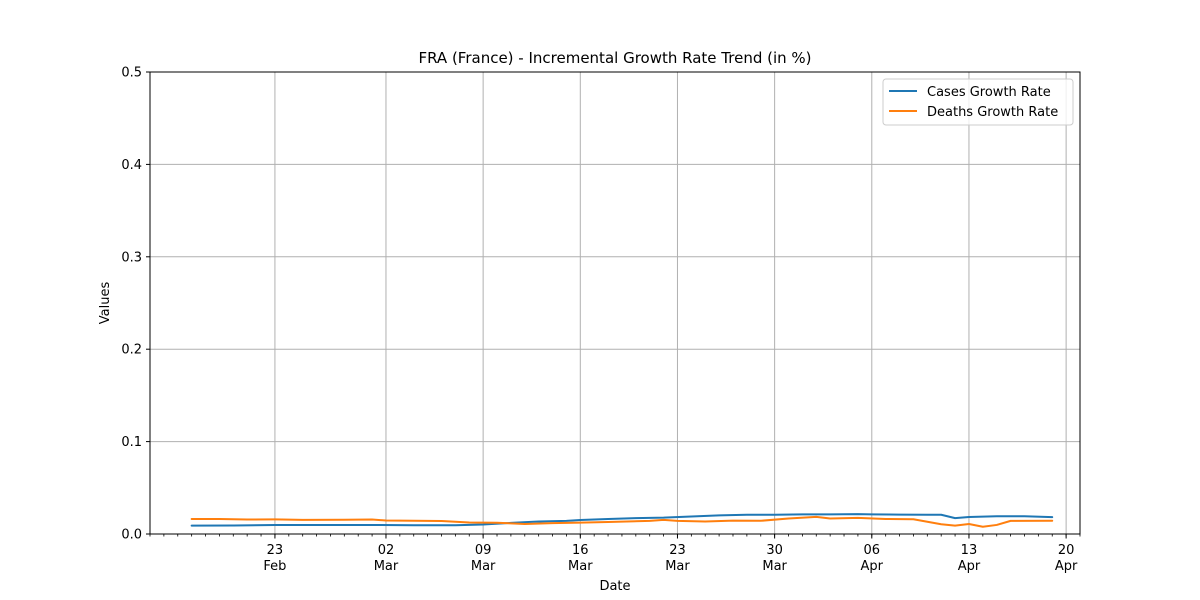  Describe the element at coordinates (386, 550) in the screenshot. I see `x-tick-day: 02` at that location.